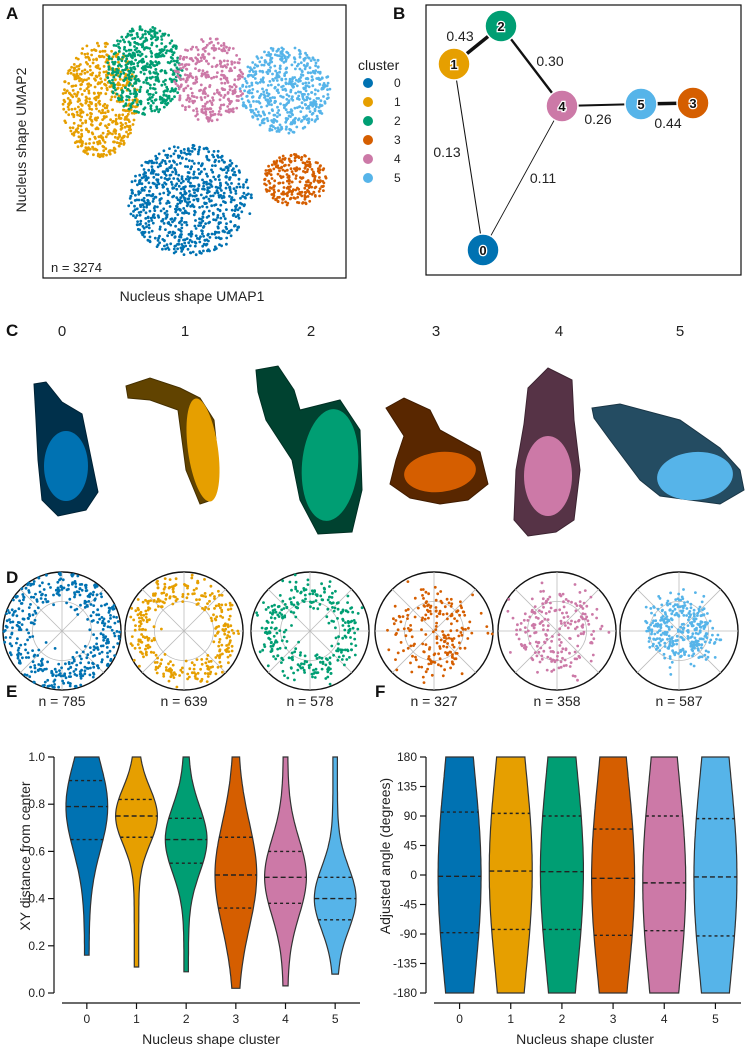 The height and width of the screenshot is (1051, 747). What do you see at coordinates (12, 330) in the screenshot?
I see `panel-label-c: C` at bounding box center [12, 330].